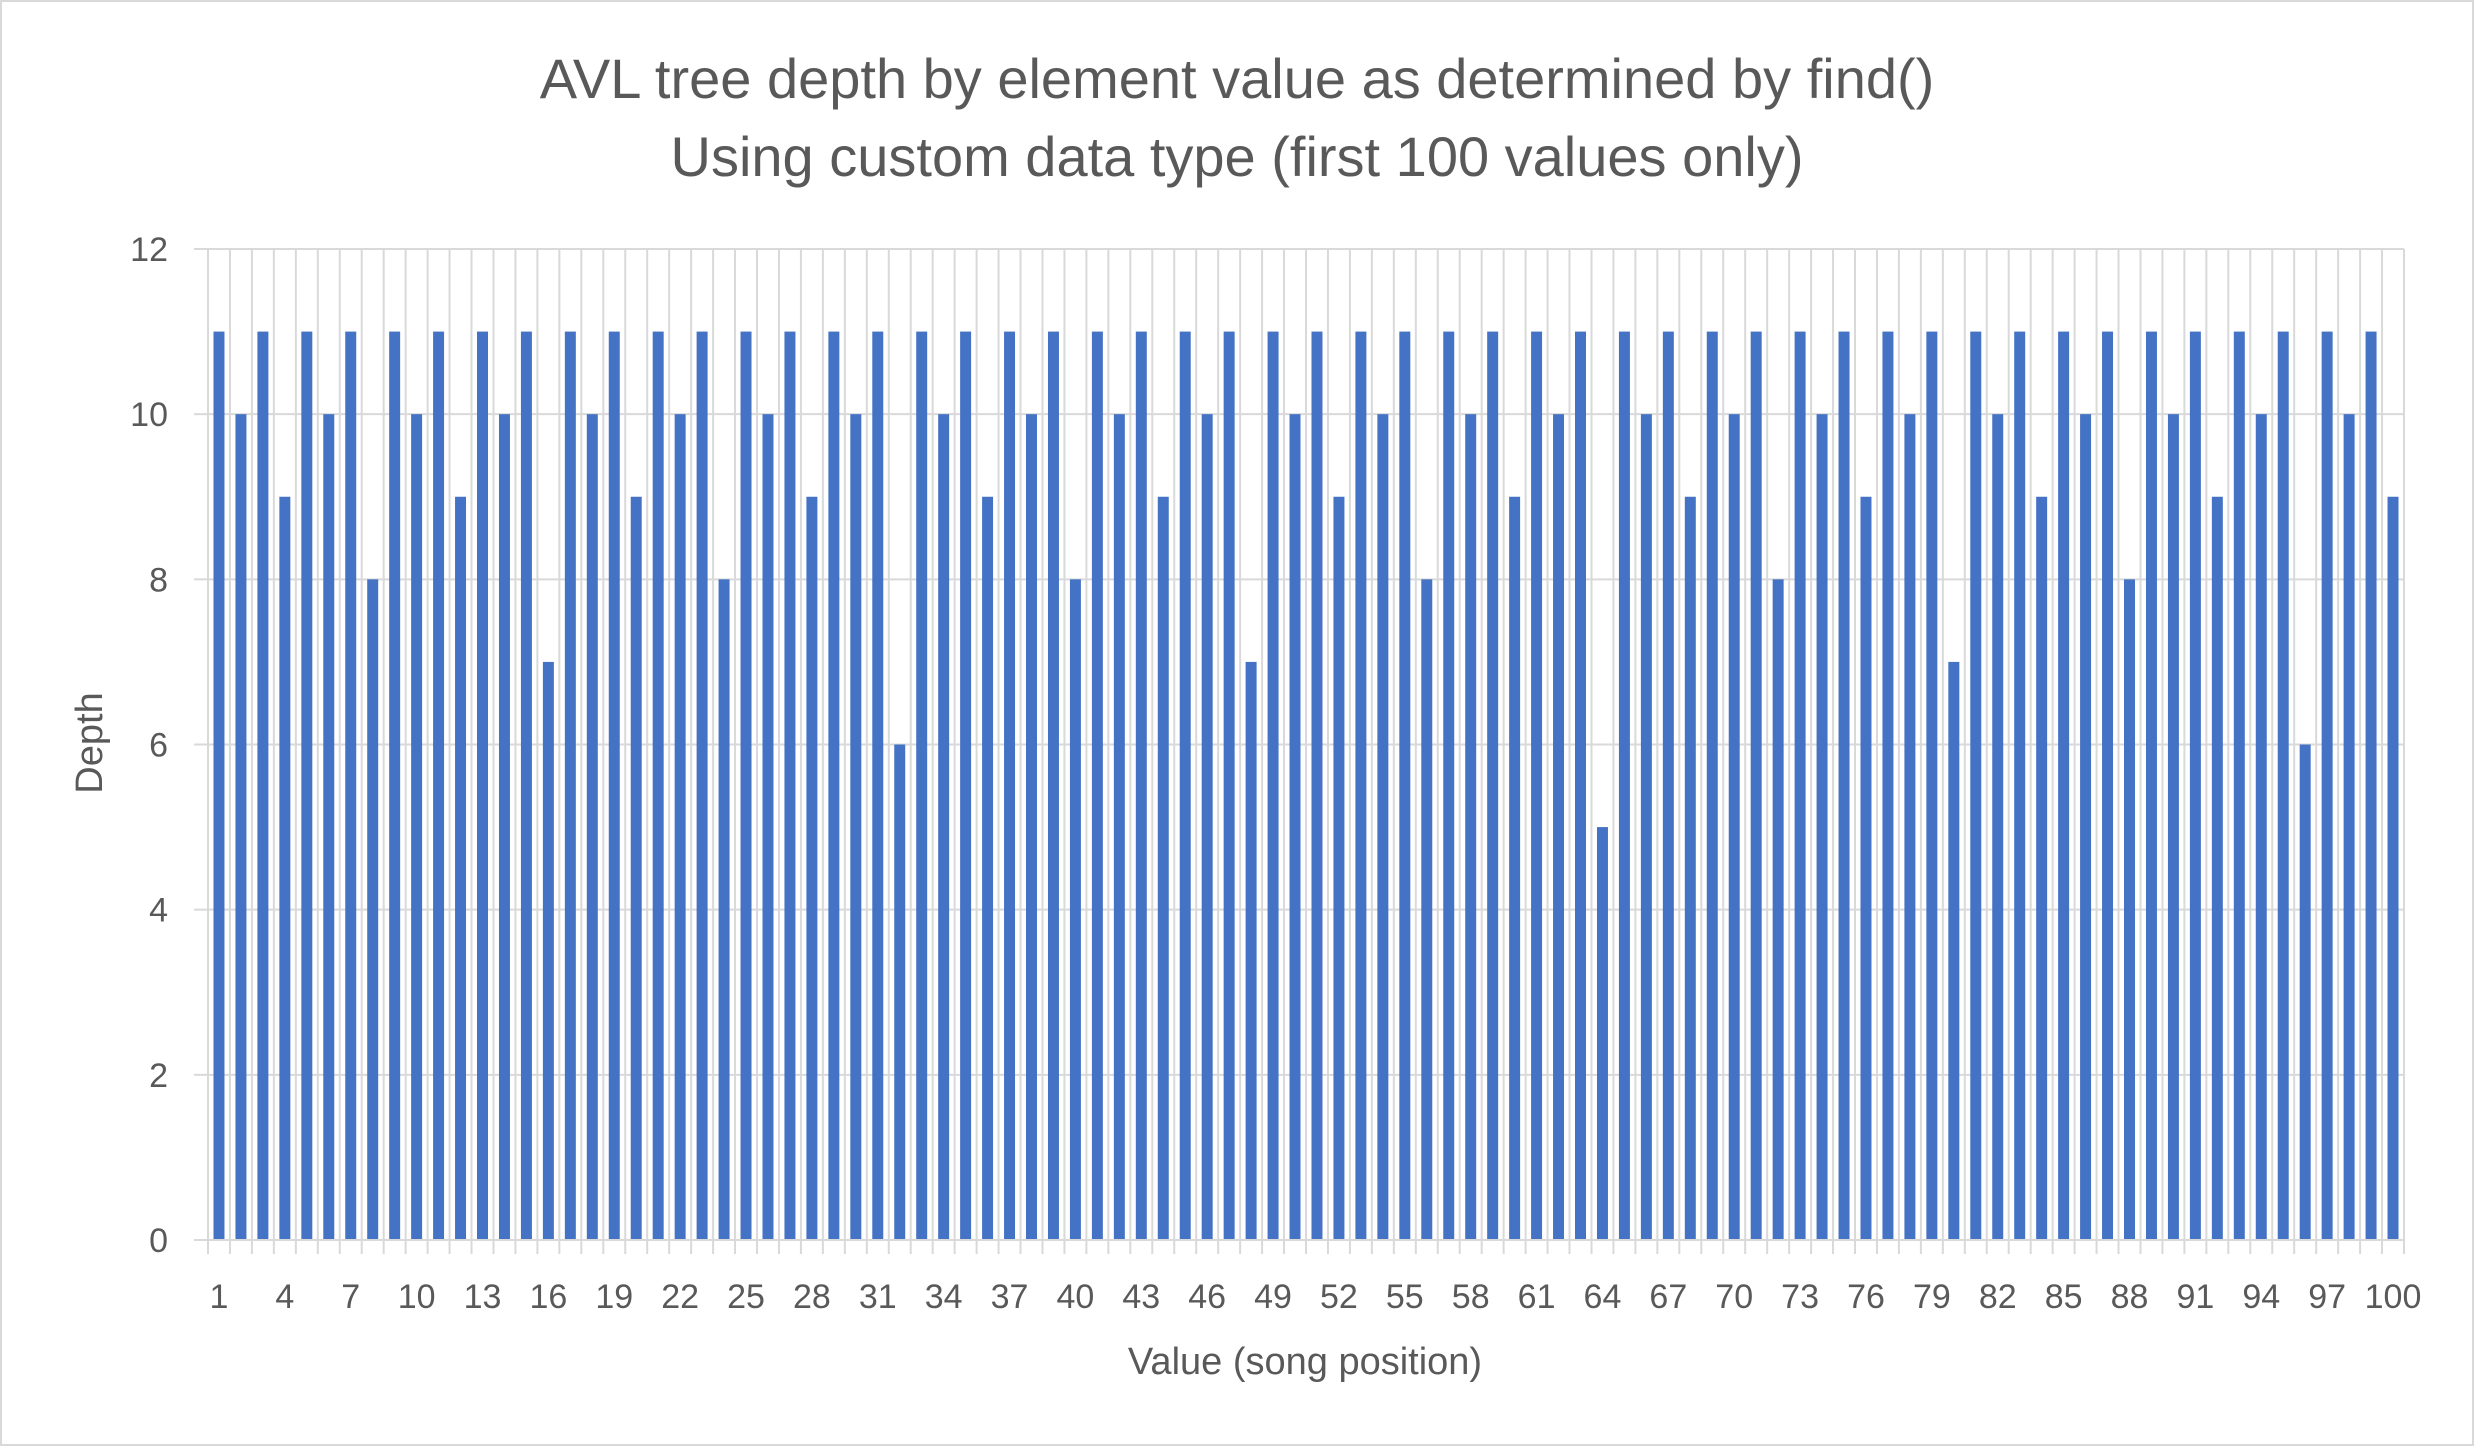 This screenshot has height=1446, width=2474. Describe the element at coordinates (1076, 1297) in the screenshot. I see `x-tick-label: 40` at that location.